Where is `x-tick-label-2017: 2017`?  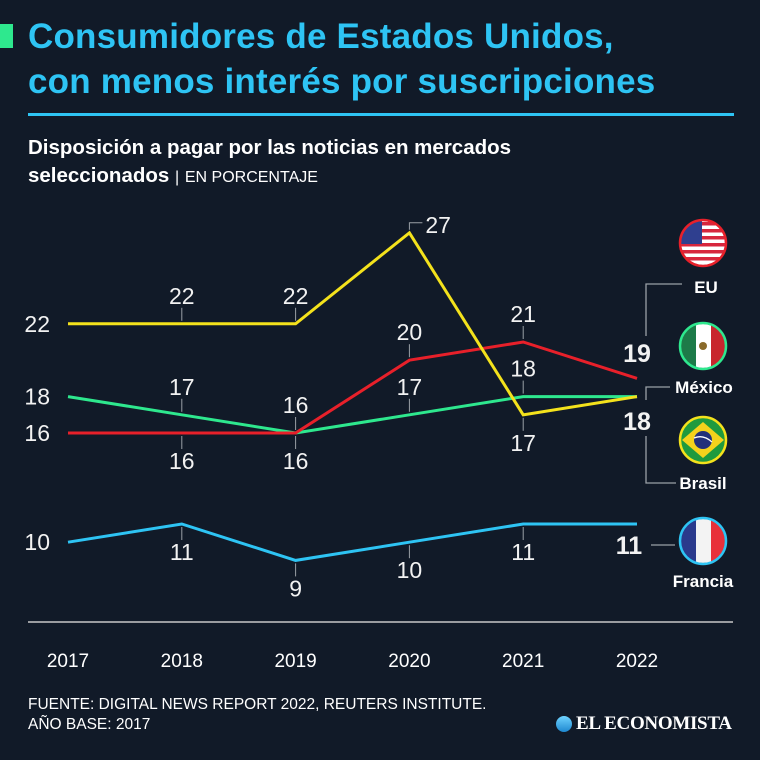
x-tick-label-2017: 2017 is located at coordinates (68, 661).